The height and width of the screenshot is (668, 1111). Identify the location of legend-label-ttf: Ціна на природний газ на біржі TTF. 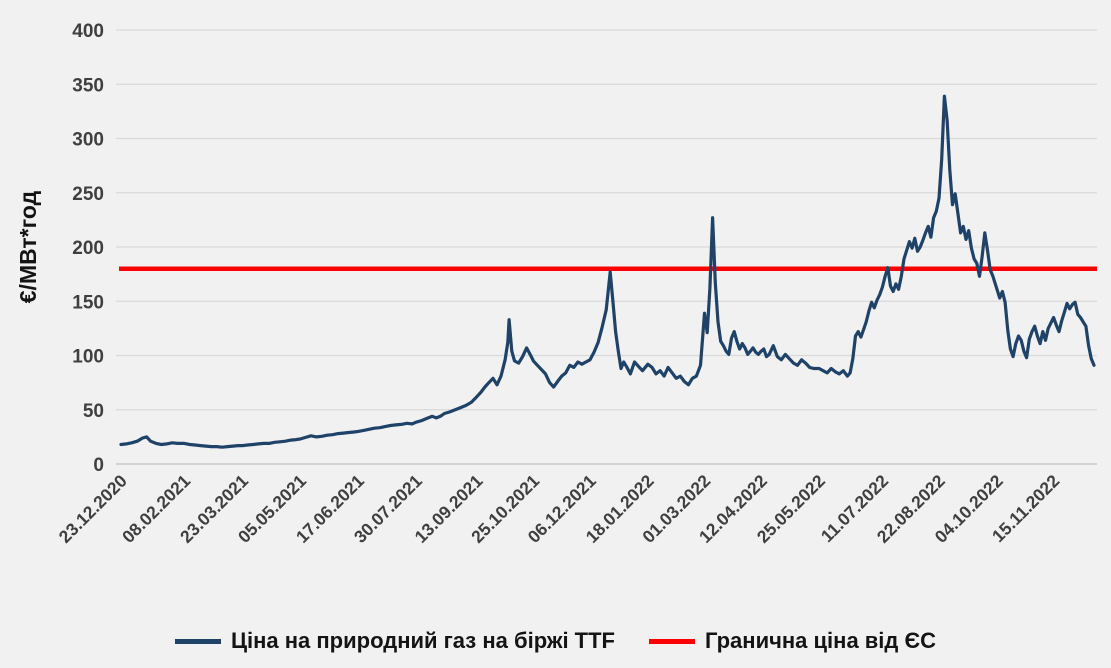
(422, 640).